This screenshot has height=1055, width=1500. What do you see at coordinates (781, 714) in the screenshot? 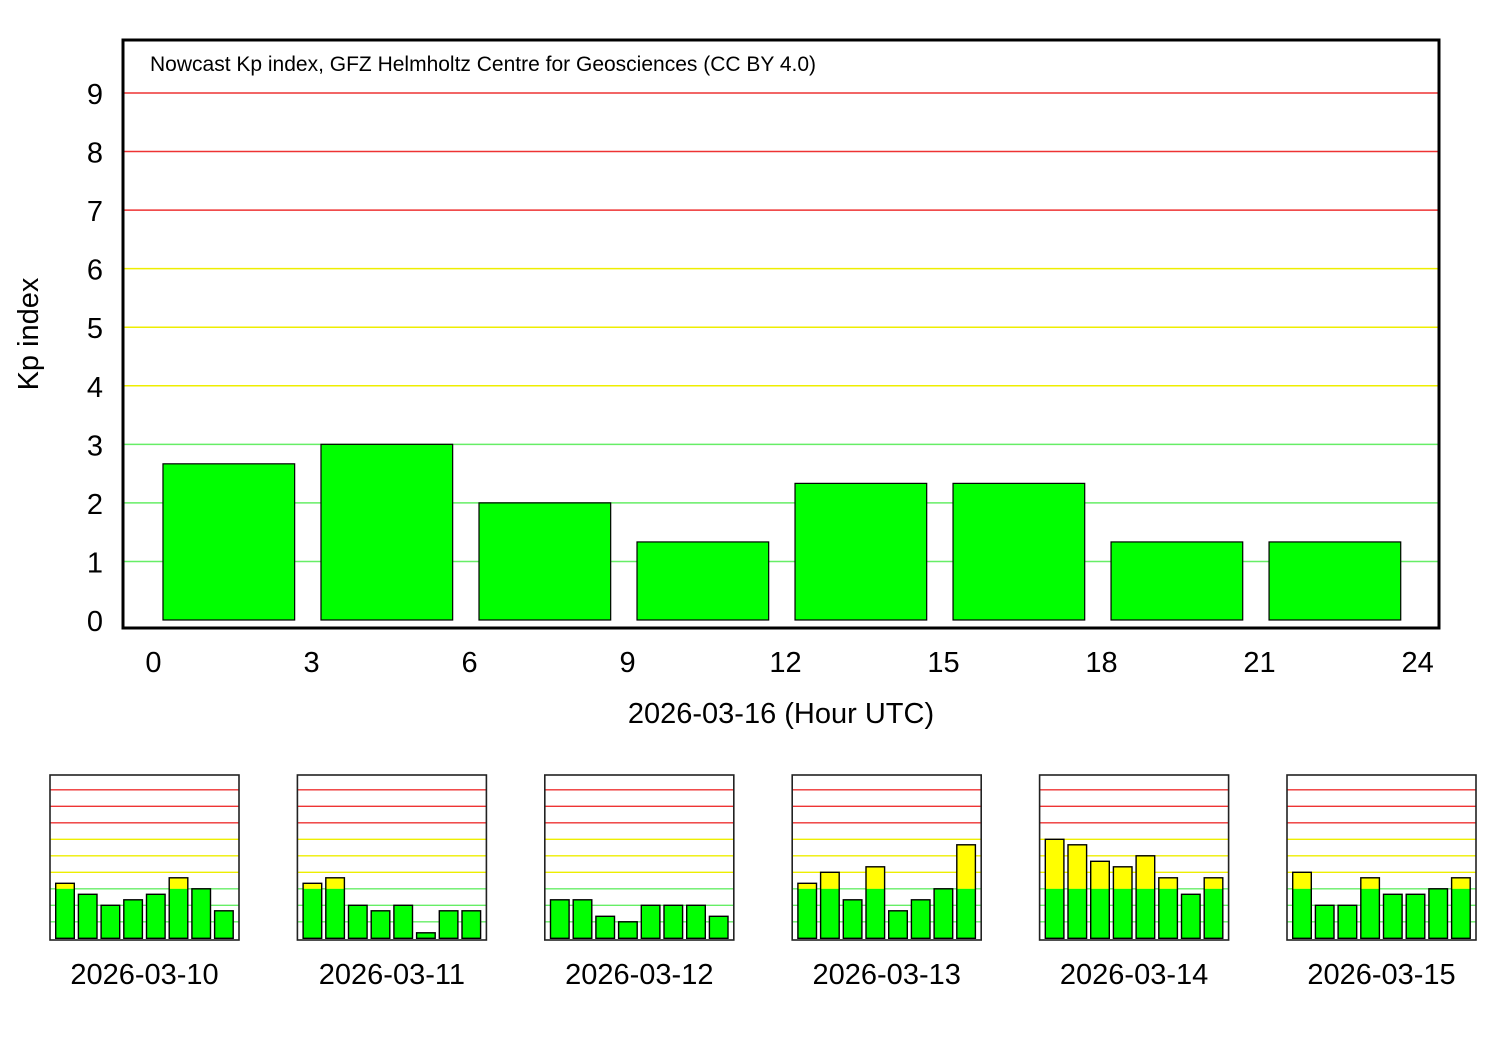
I see `x-axis-label: 2026-03-16 (Hour UTC)` at bounding box center [781, 714].